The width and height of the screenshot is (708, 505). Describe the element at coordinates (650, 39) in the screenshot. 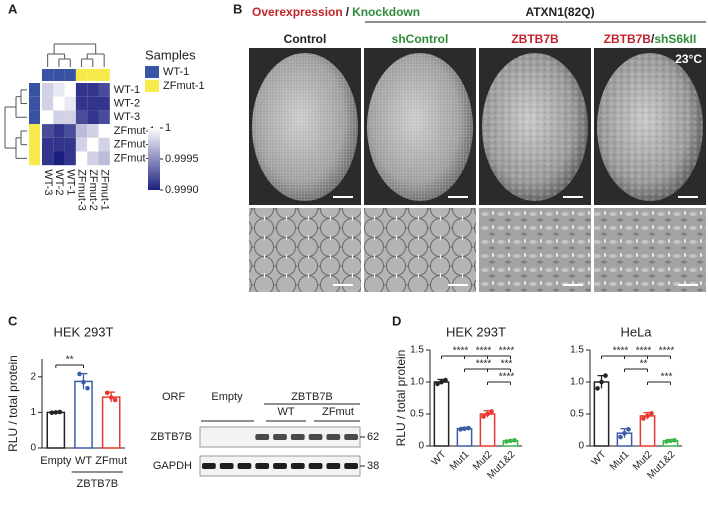

I see `column-label: ZBTB7B/shS6kII` at that location.